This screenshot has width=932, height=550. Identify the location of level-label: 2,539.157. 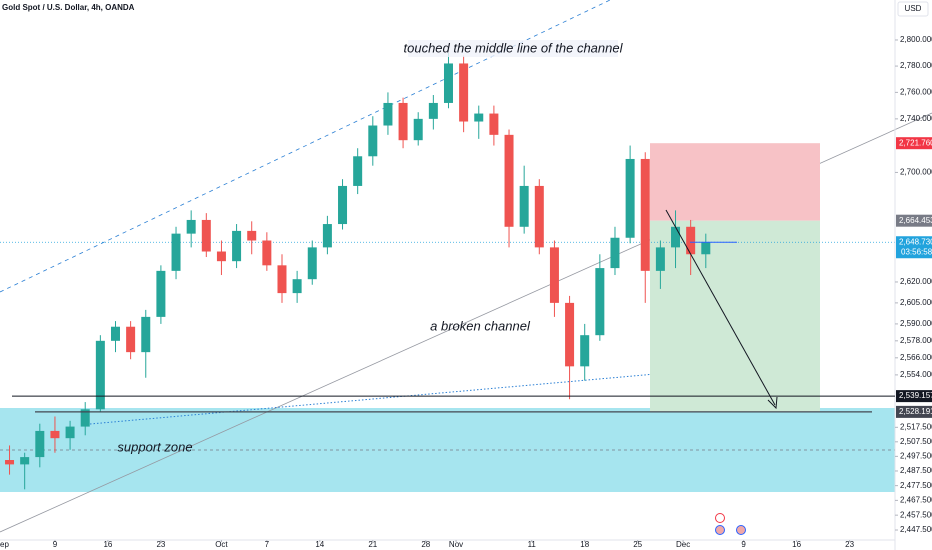
(915, 395).